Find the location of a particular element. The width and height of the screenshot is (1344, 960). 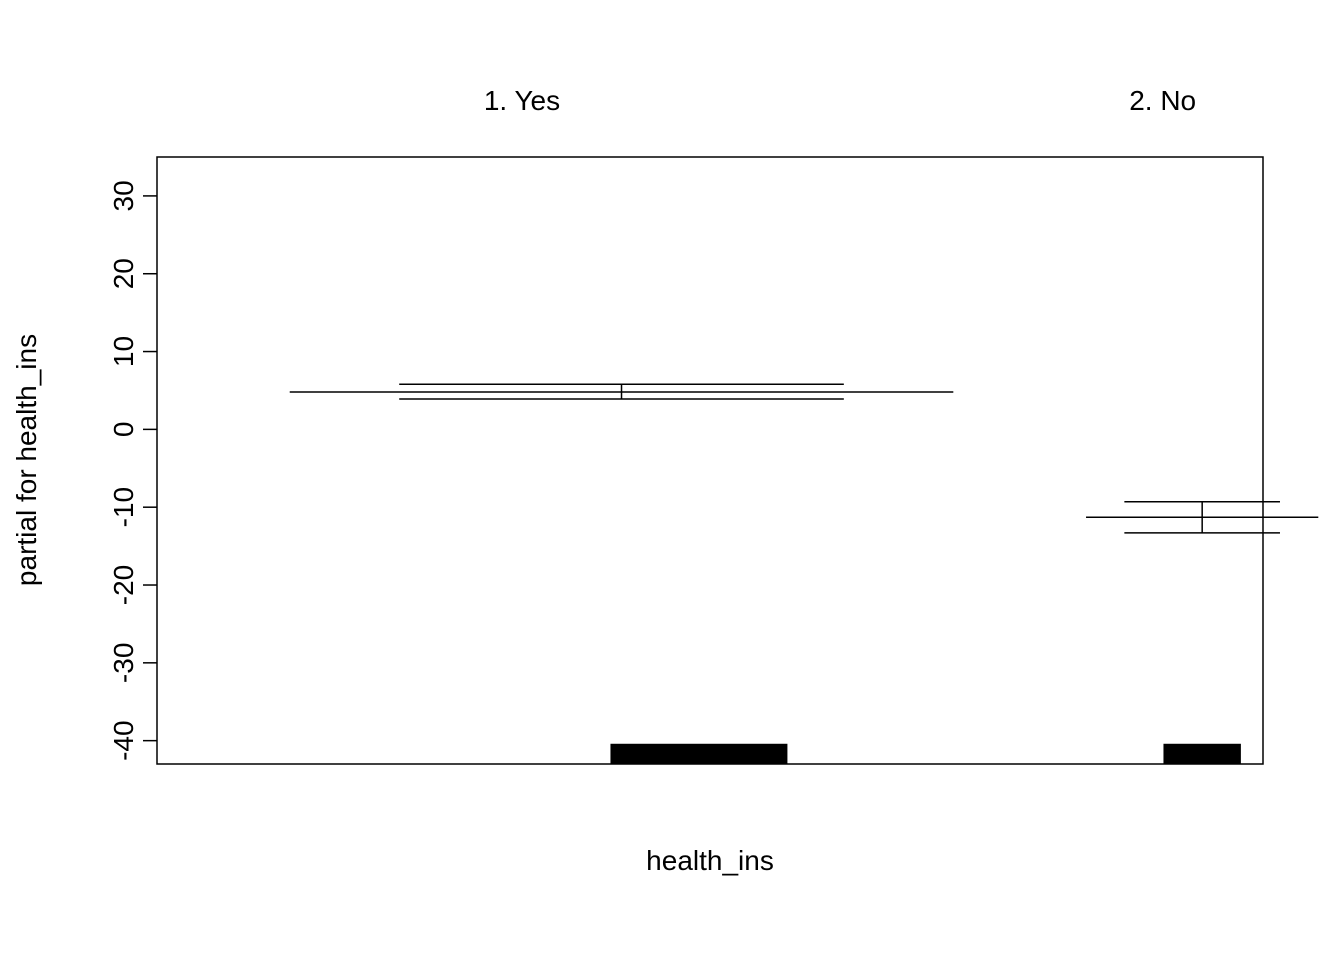

x-axis-label: health_ins is located at coordinates (710, 860).